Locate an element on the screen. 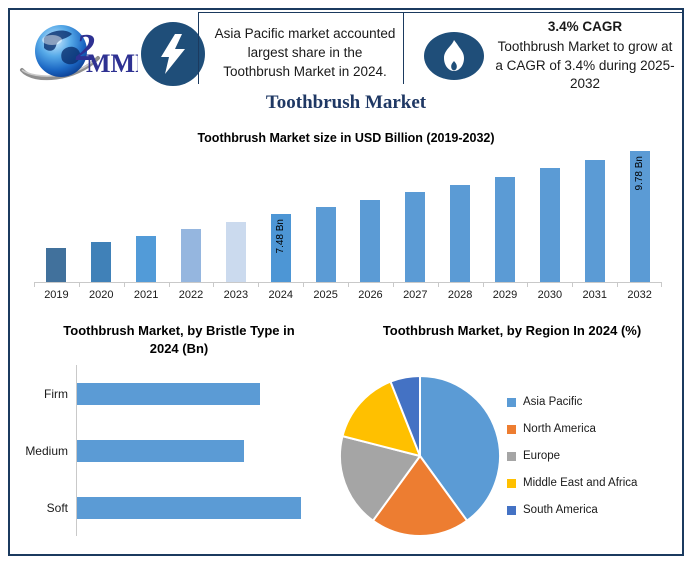 This screenshot has width=692, height=564. x-axis-cell: 2024 is located at coordinates (280, 292).